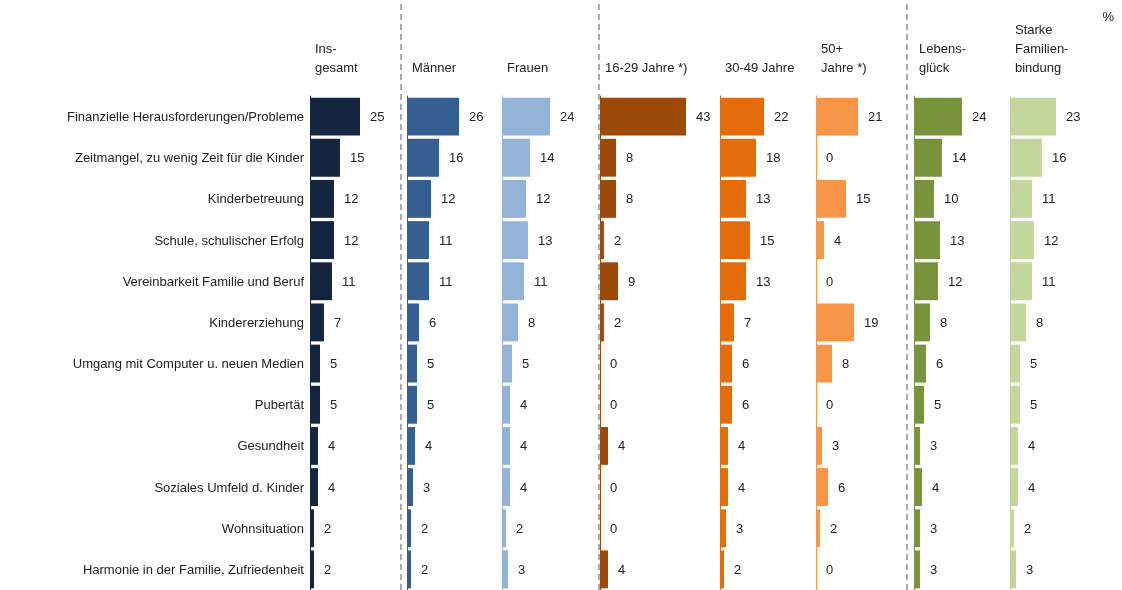 This screenshot has height=590, width=1122. What do you see at coordinates (337, 58) in the screenshot?
I see `chart-title: Ins- gesamt` at bounding box center [337, 58].